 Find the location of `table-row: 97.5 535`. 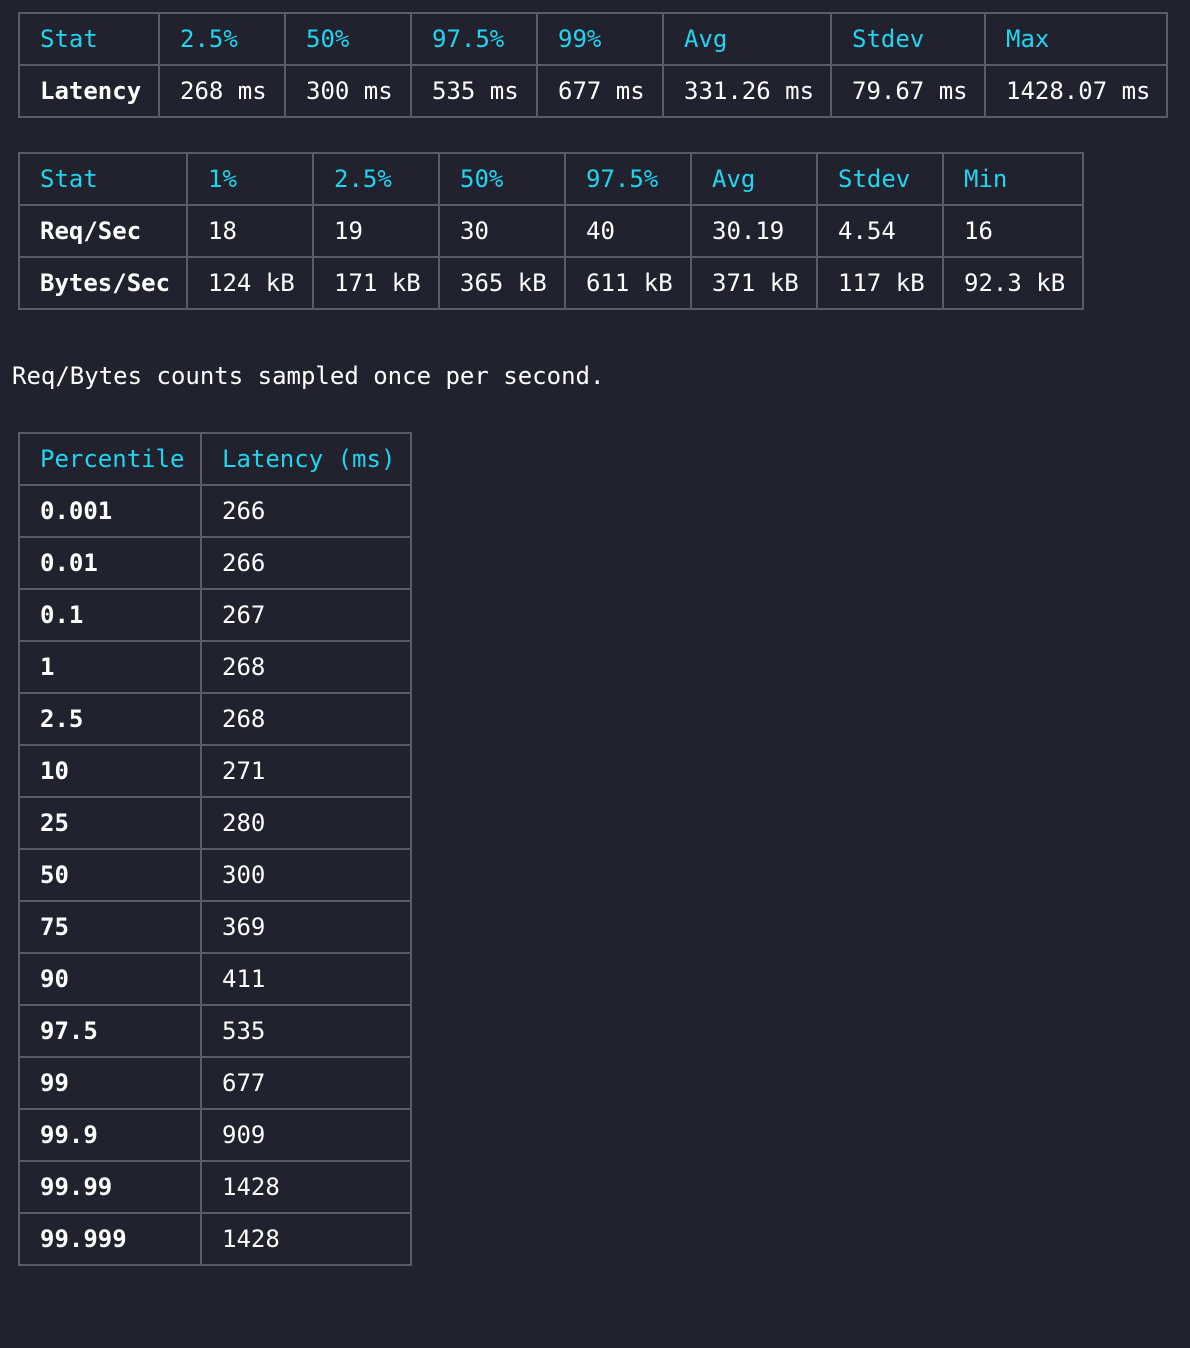

table-row: 97.5 535 is located at coordinates (215, 1031).